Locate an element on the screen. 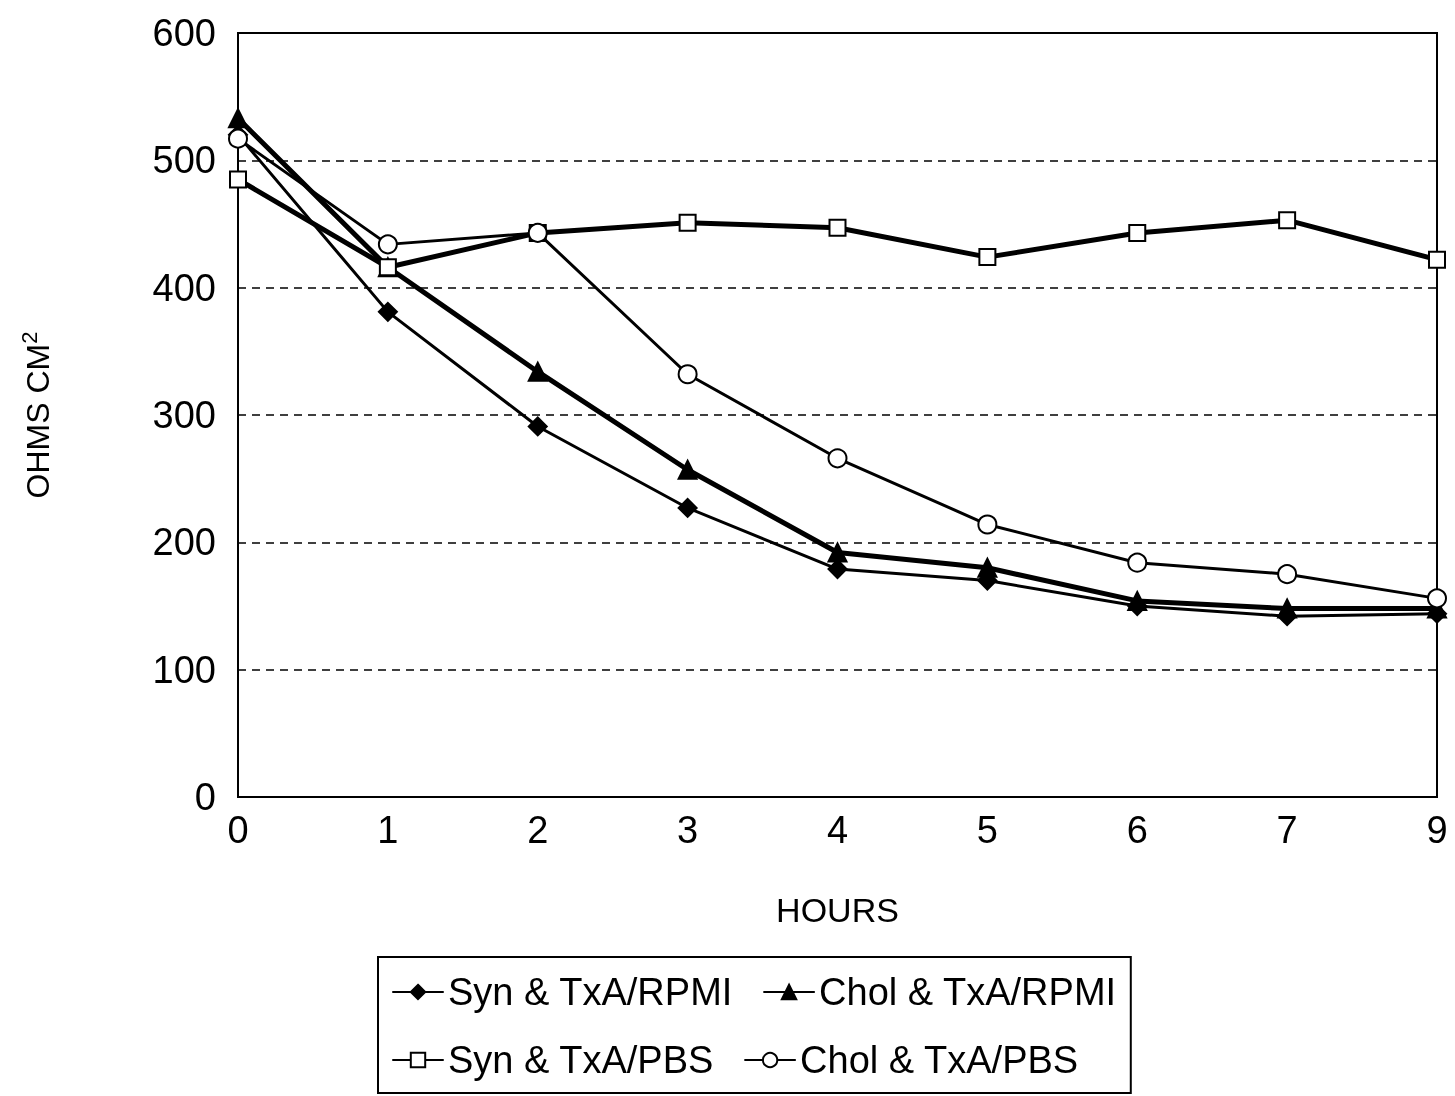 The height and width of the screenshot is (1096, 1455). y-tick-label: 500 is located at coordinates (184, 160).